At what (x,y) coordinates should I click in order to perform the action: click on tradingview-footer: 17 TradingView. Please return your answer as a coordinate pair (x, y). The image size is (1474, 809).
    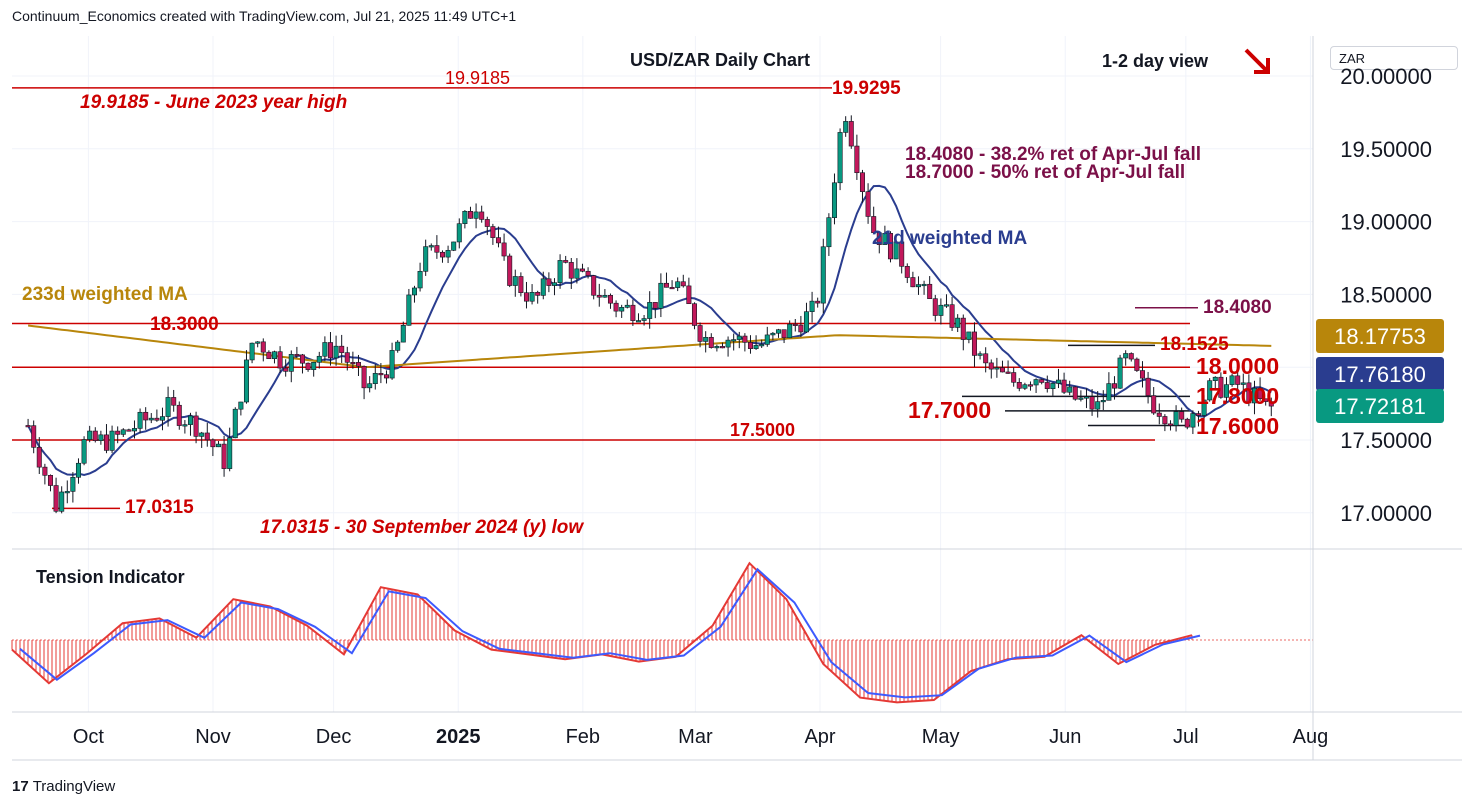
    Looking at the image, I should click on (63, 786).